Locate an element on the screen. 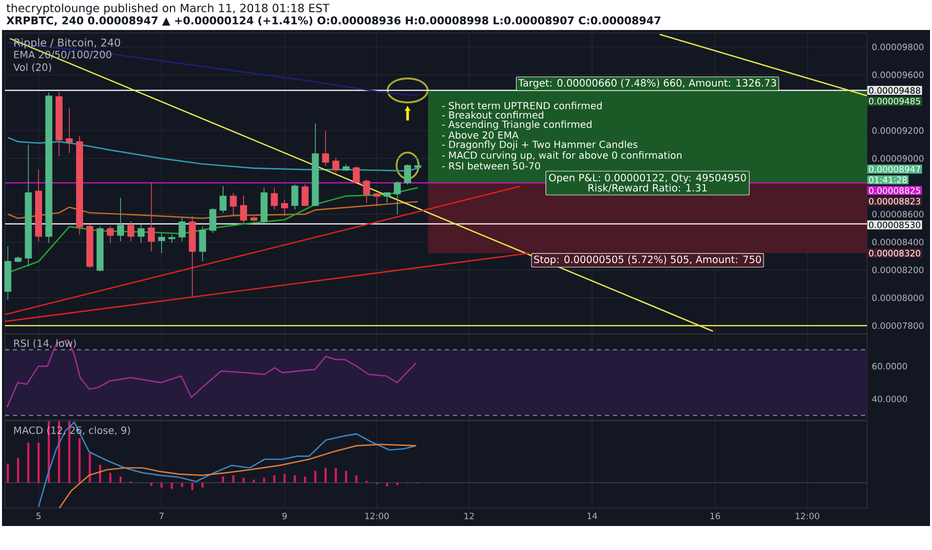  x-tick-label: 5 is located at coordinates (38, 516).